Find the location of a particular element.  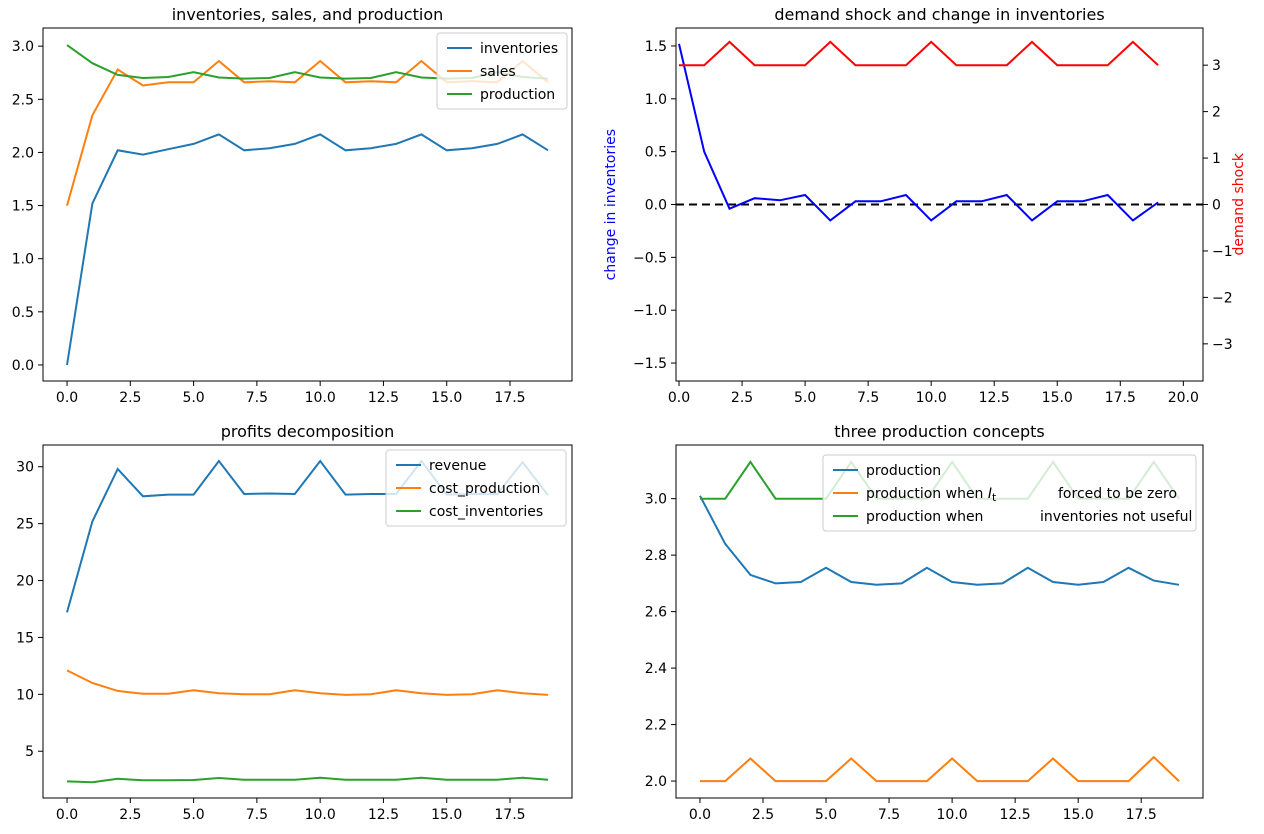

y-tick-label: 5 is located at coordinates (29, 752).